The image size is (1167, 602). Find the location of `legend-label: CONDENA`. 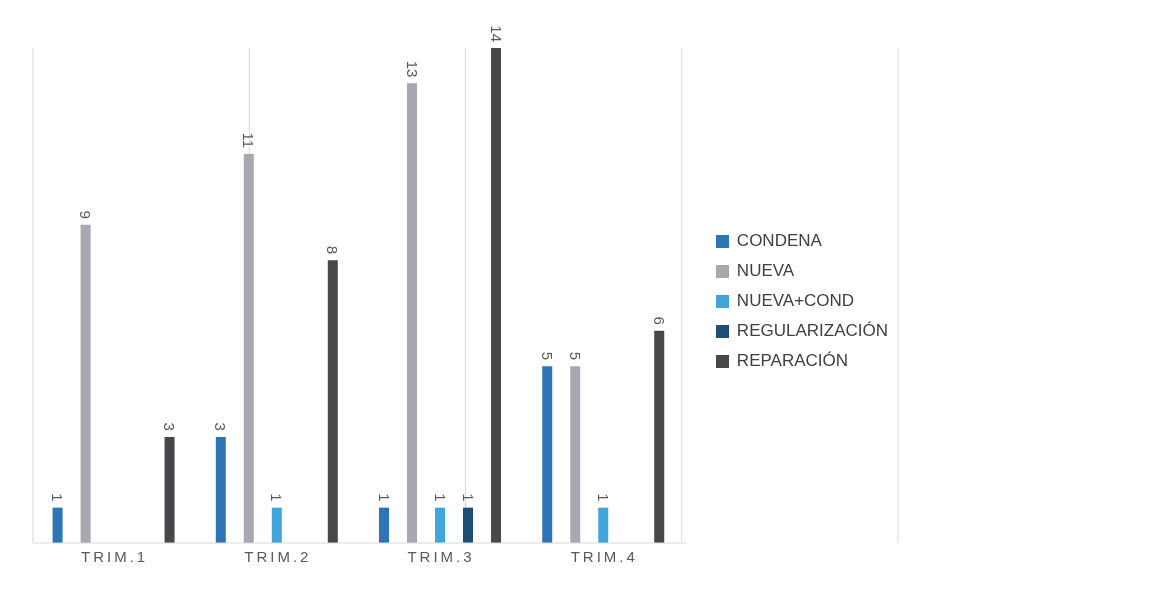

legend-label: CONDENA is located at coordinates (779, 240).